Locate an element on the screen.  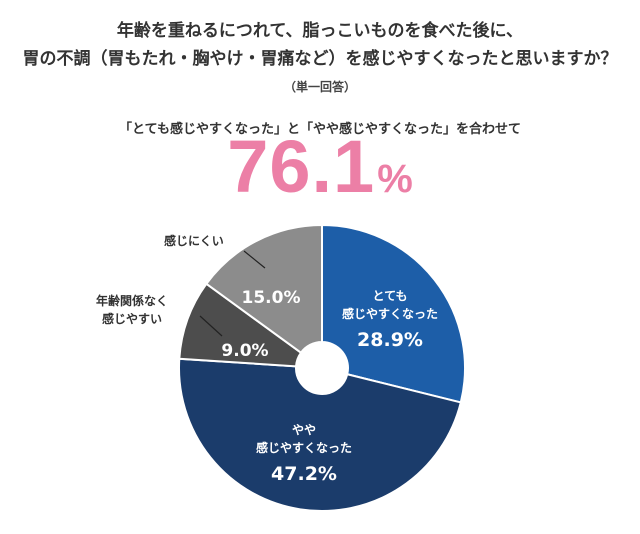
callout-label-line: 年齢関係なく is located at coordinates (132, 301).